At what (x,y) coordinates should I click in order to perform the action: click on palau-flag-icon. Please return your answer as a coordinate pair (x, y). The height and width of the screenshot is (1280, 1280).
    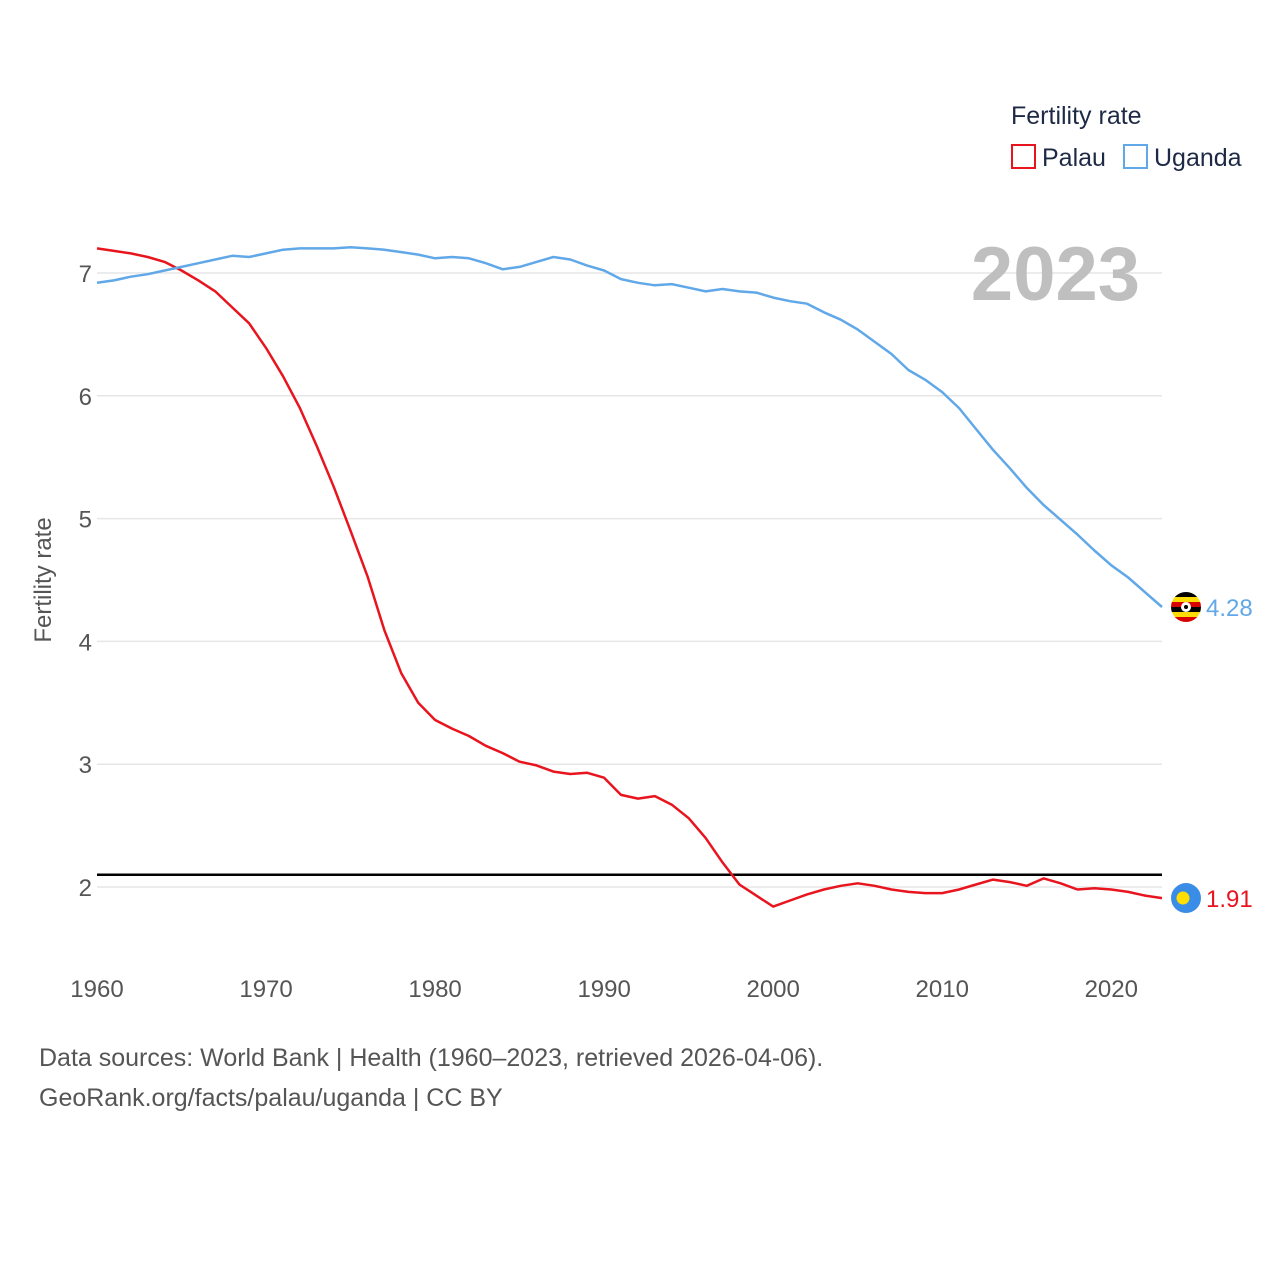
    Looking at the image, I should click on (1186, 898).